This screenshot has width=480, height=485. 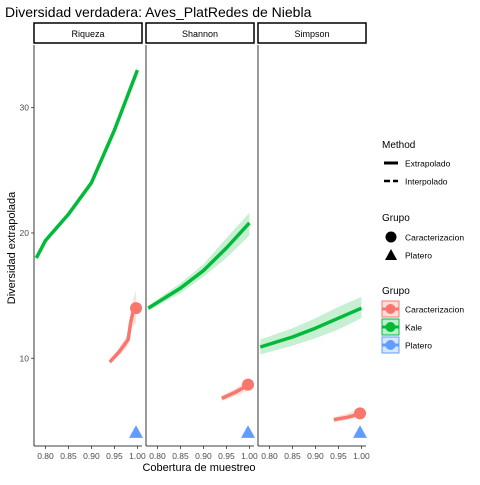 I want to click on x-axis-label: Cobertura de muestreo, so click(x=198, y=468).